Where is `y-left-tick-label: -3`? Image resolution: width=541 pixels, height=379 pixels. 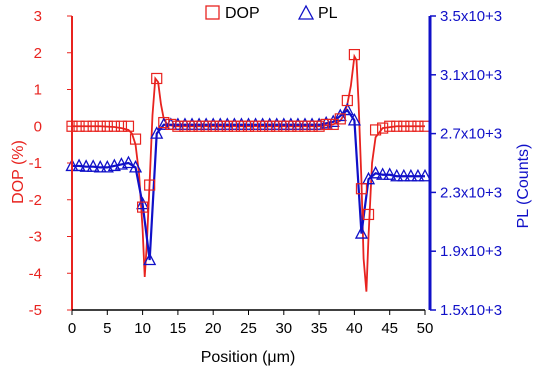 y-left-tick-label: -3 is located at coordinates (35, 237).